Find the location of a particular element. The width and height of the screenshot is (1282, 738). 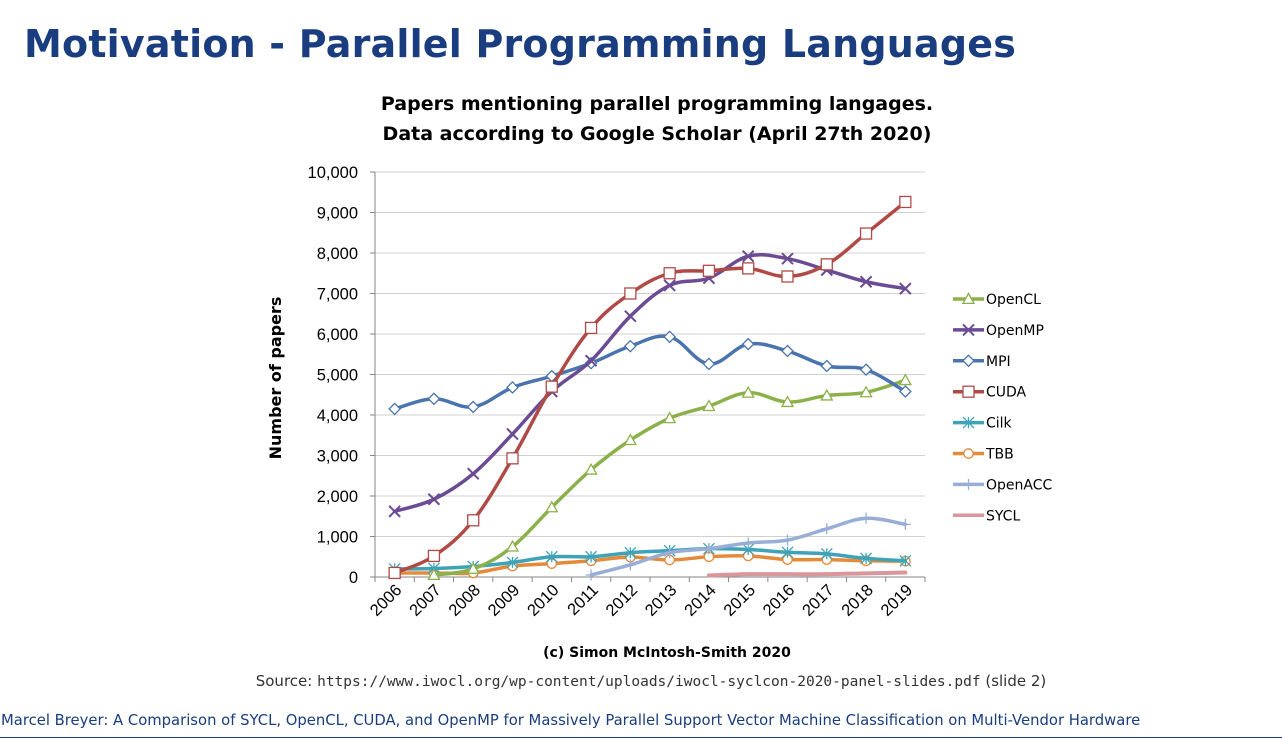

legend-label: MPI is located at coordinates (998, 362).